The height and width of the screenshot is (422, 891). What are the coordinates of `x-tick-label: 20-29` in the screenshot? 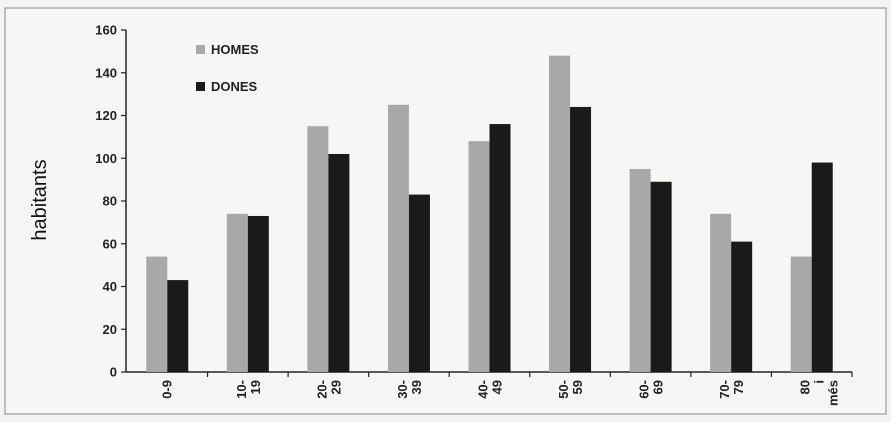 It's located at (328, 389).